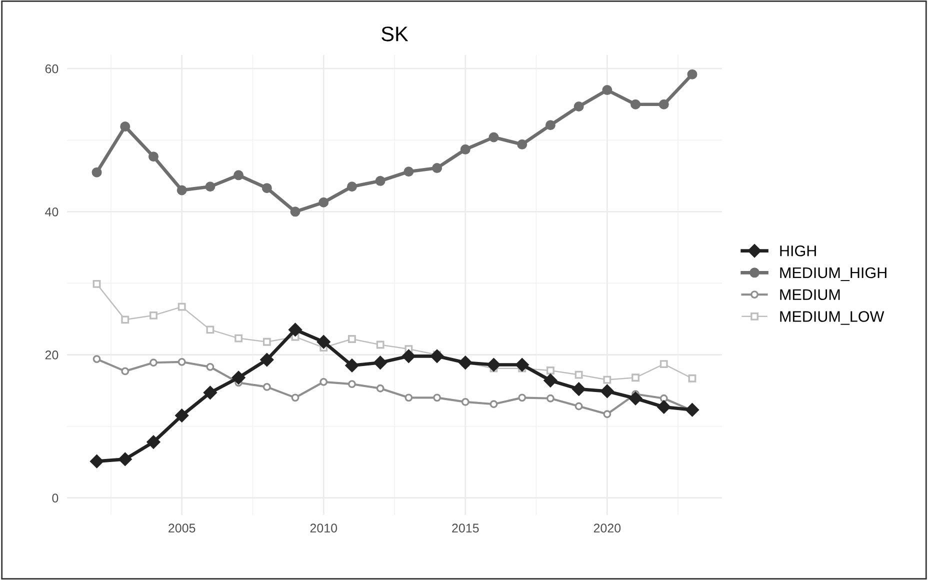  I want to click on y-tick-label: 0, so click(55, 498).